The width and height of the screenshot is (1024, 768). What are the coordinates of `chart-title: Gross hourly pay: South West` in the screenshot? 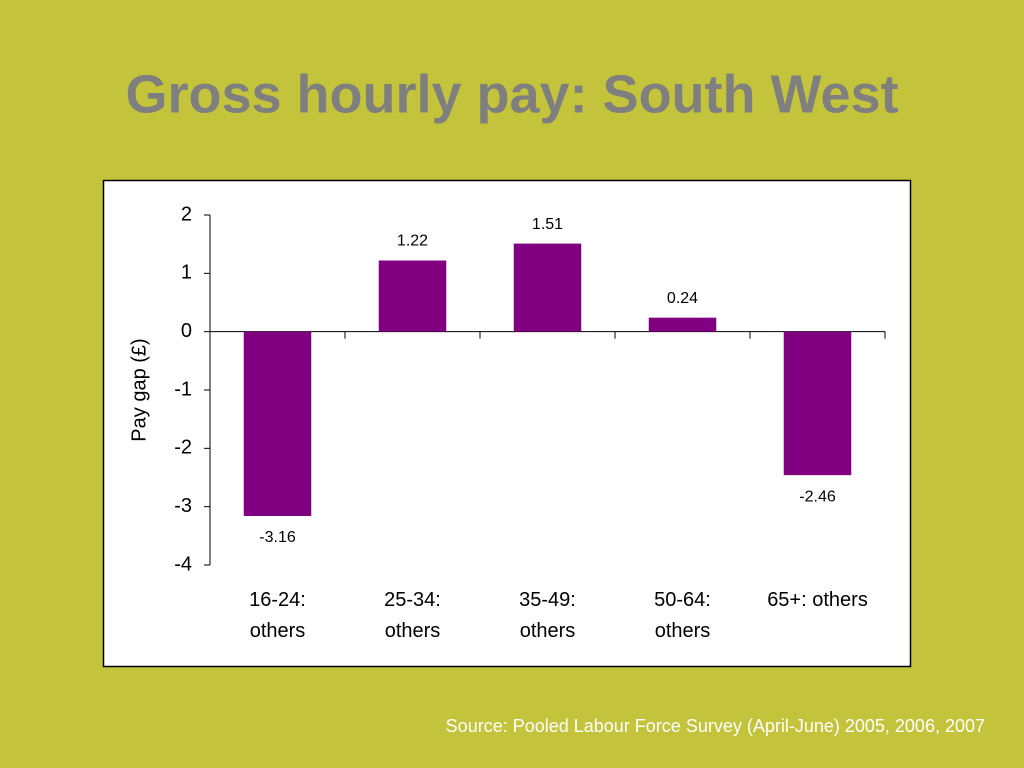 It's located at (511, 94).